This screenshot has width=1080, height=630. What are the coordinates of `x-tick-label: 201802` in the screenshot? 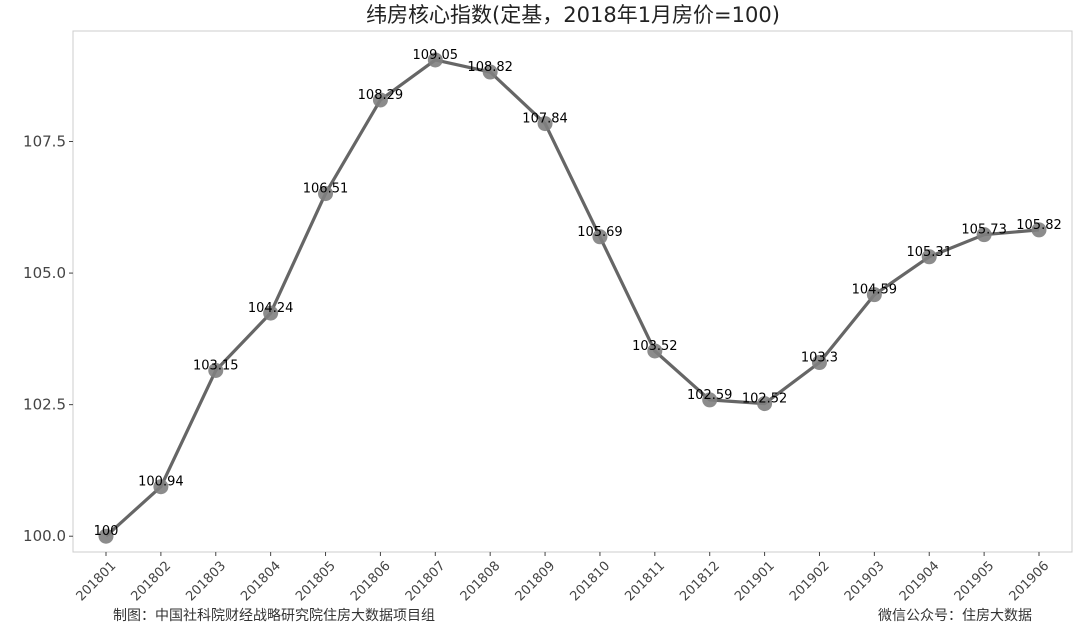 It's located at (151, 582).